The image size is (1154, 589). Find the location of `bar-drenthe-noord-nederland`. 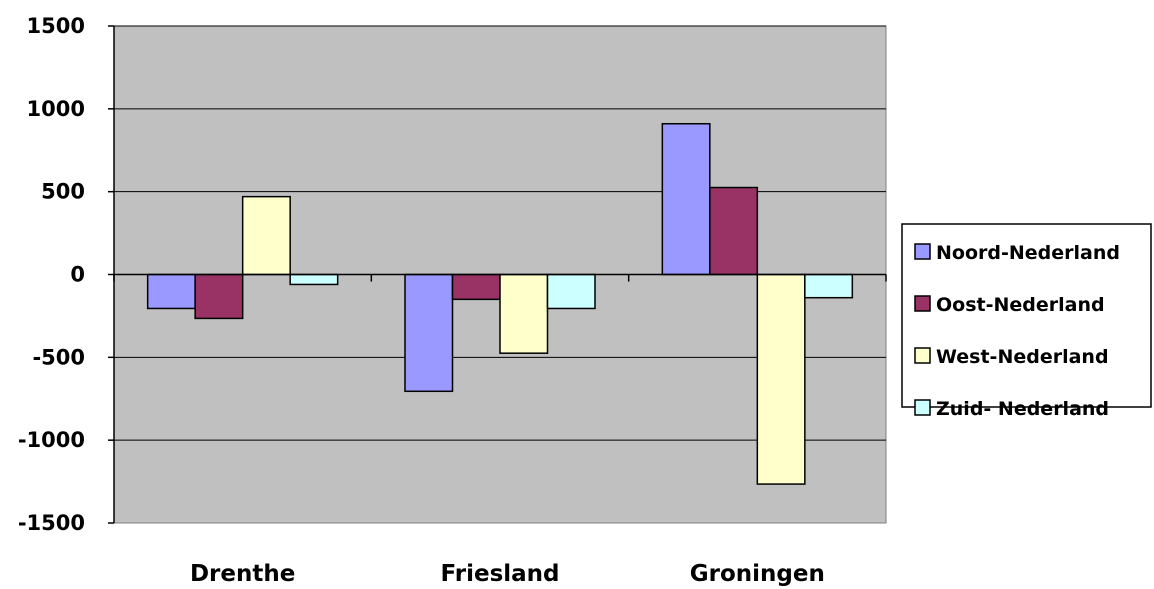

bar-drenthe-noord-nederland is located at coordinates (171, 291).